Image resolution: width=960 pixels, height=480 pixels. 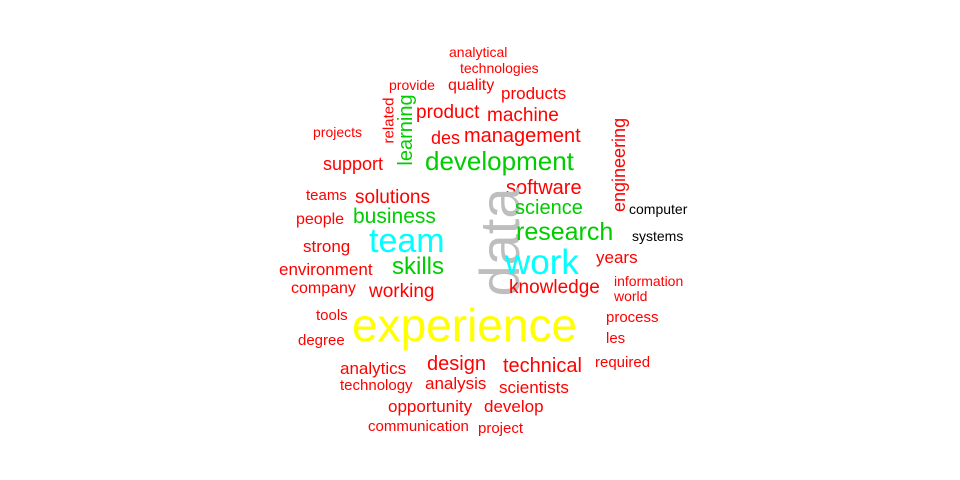 I want to click on word-develop: develop, so click(x=514, y=406).